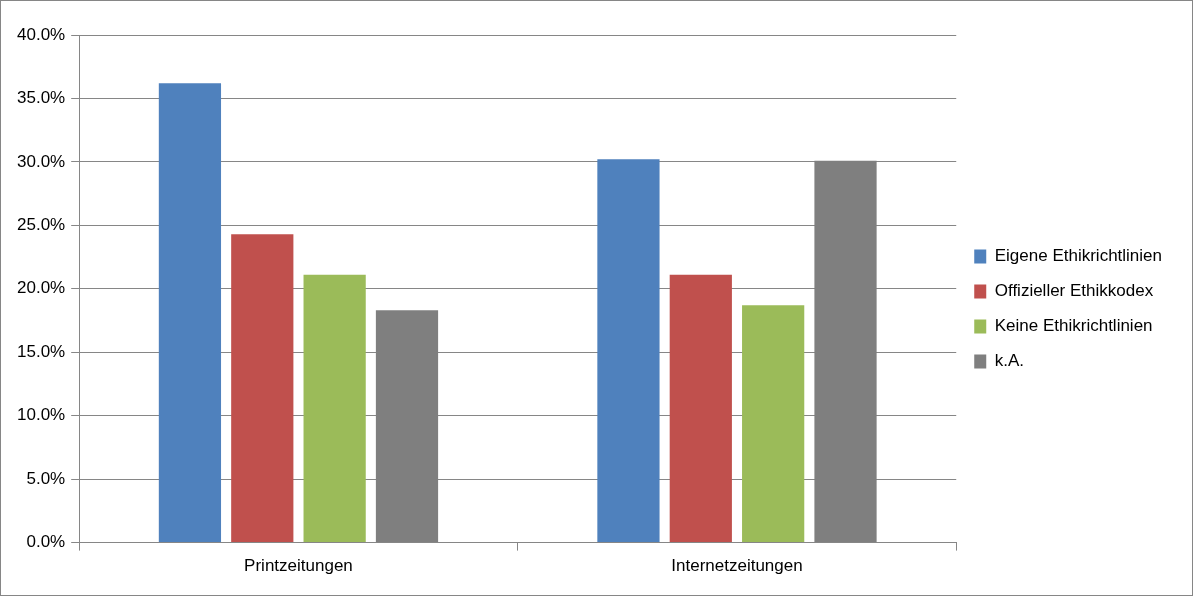 Image resolution: width=1193 pixels, height=596 pixels. I want to click on y-tick-label: 0.0%, so click(46, 542).